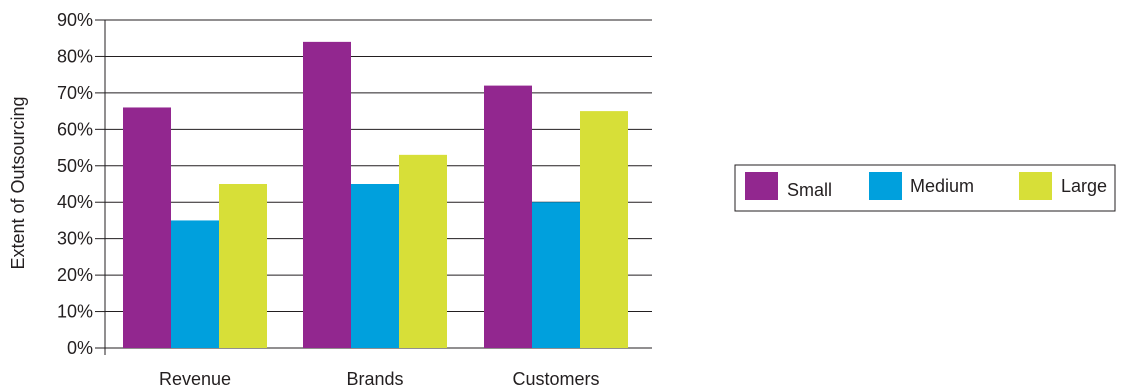 The image size is (1126, 391). What do you see at coordinates (75, 312) in the screenshot?
I see `y-tick-label: 10%` at bounding box center [75, 312].